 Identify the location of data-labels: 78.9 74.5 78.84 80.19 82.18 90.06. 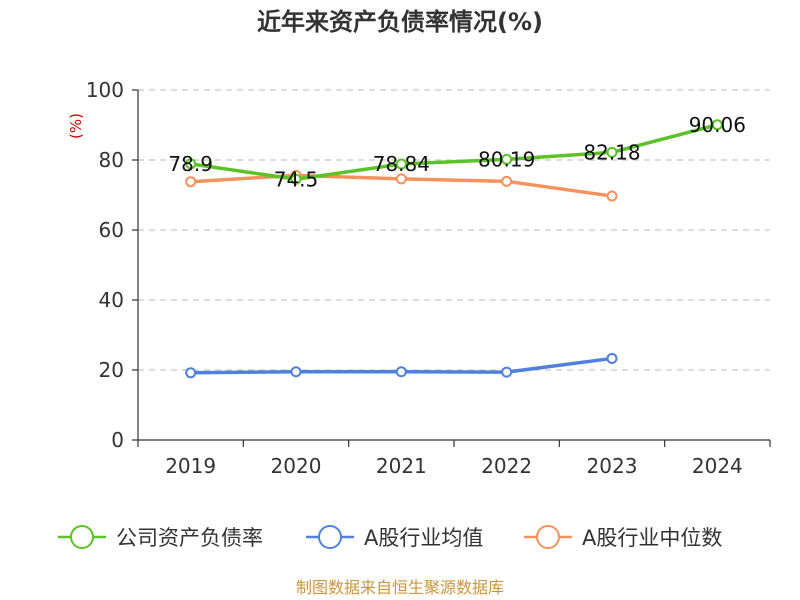
(457, 152).